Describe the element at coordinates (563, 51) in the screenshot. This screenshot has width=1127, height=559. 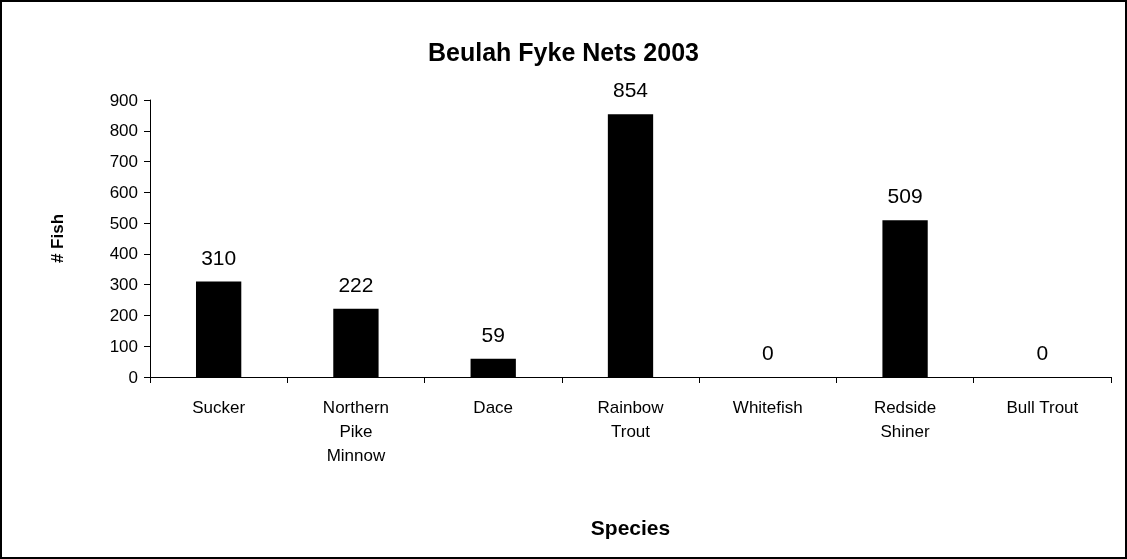
I see `chart-title: Beulah Fyke Nets 2003` at that location.